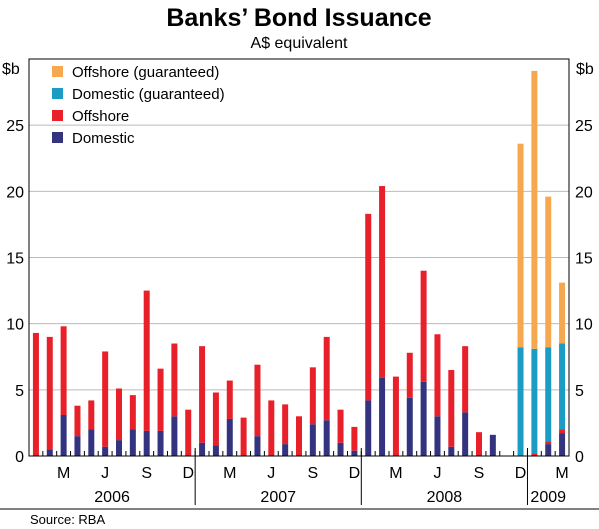 This screenshot has width=599, height=529. What do you see at coordinates (585, 69) in the screenshot?
I see `y-unit-right: $b` at bounding box center [585, 69].